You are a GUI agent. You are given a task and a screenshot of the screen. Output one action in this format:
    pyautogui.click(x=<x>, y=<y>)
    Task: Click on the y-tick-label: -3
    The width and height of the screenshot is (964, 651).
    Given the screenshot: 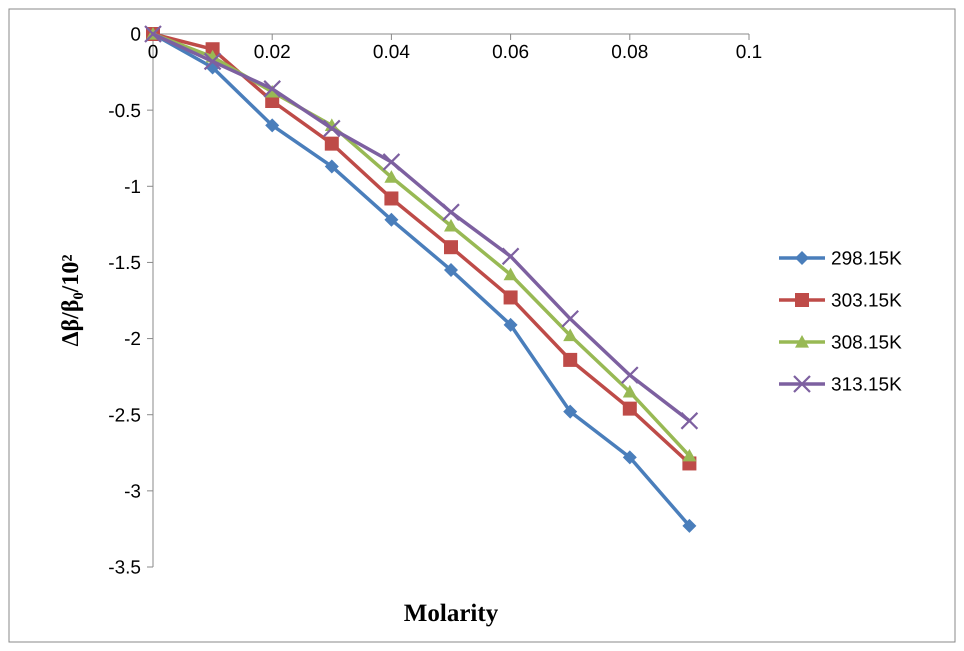 What is the action you would take?
    pyautogui.click(x=132, y=492)
    